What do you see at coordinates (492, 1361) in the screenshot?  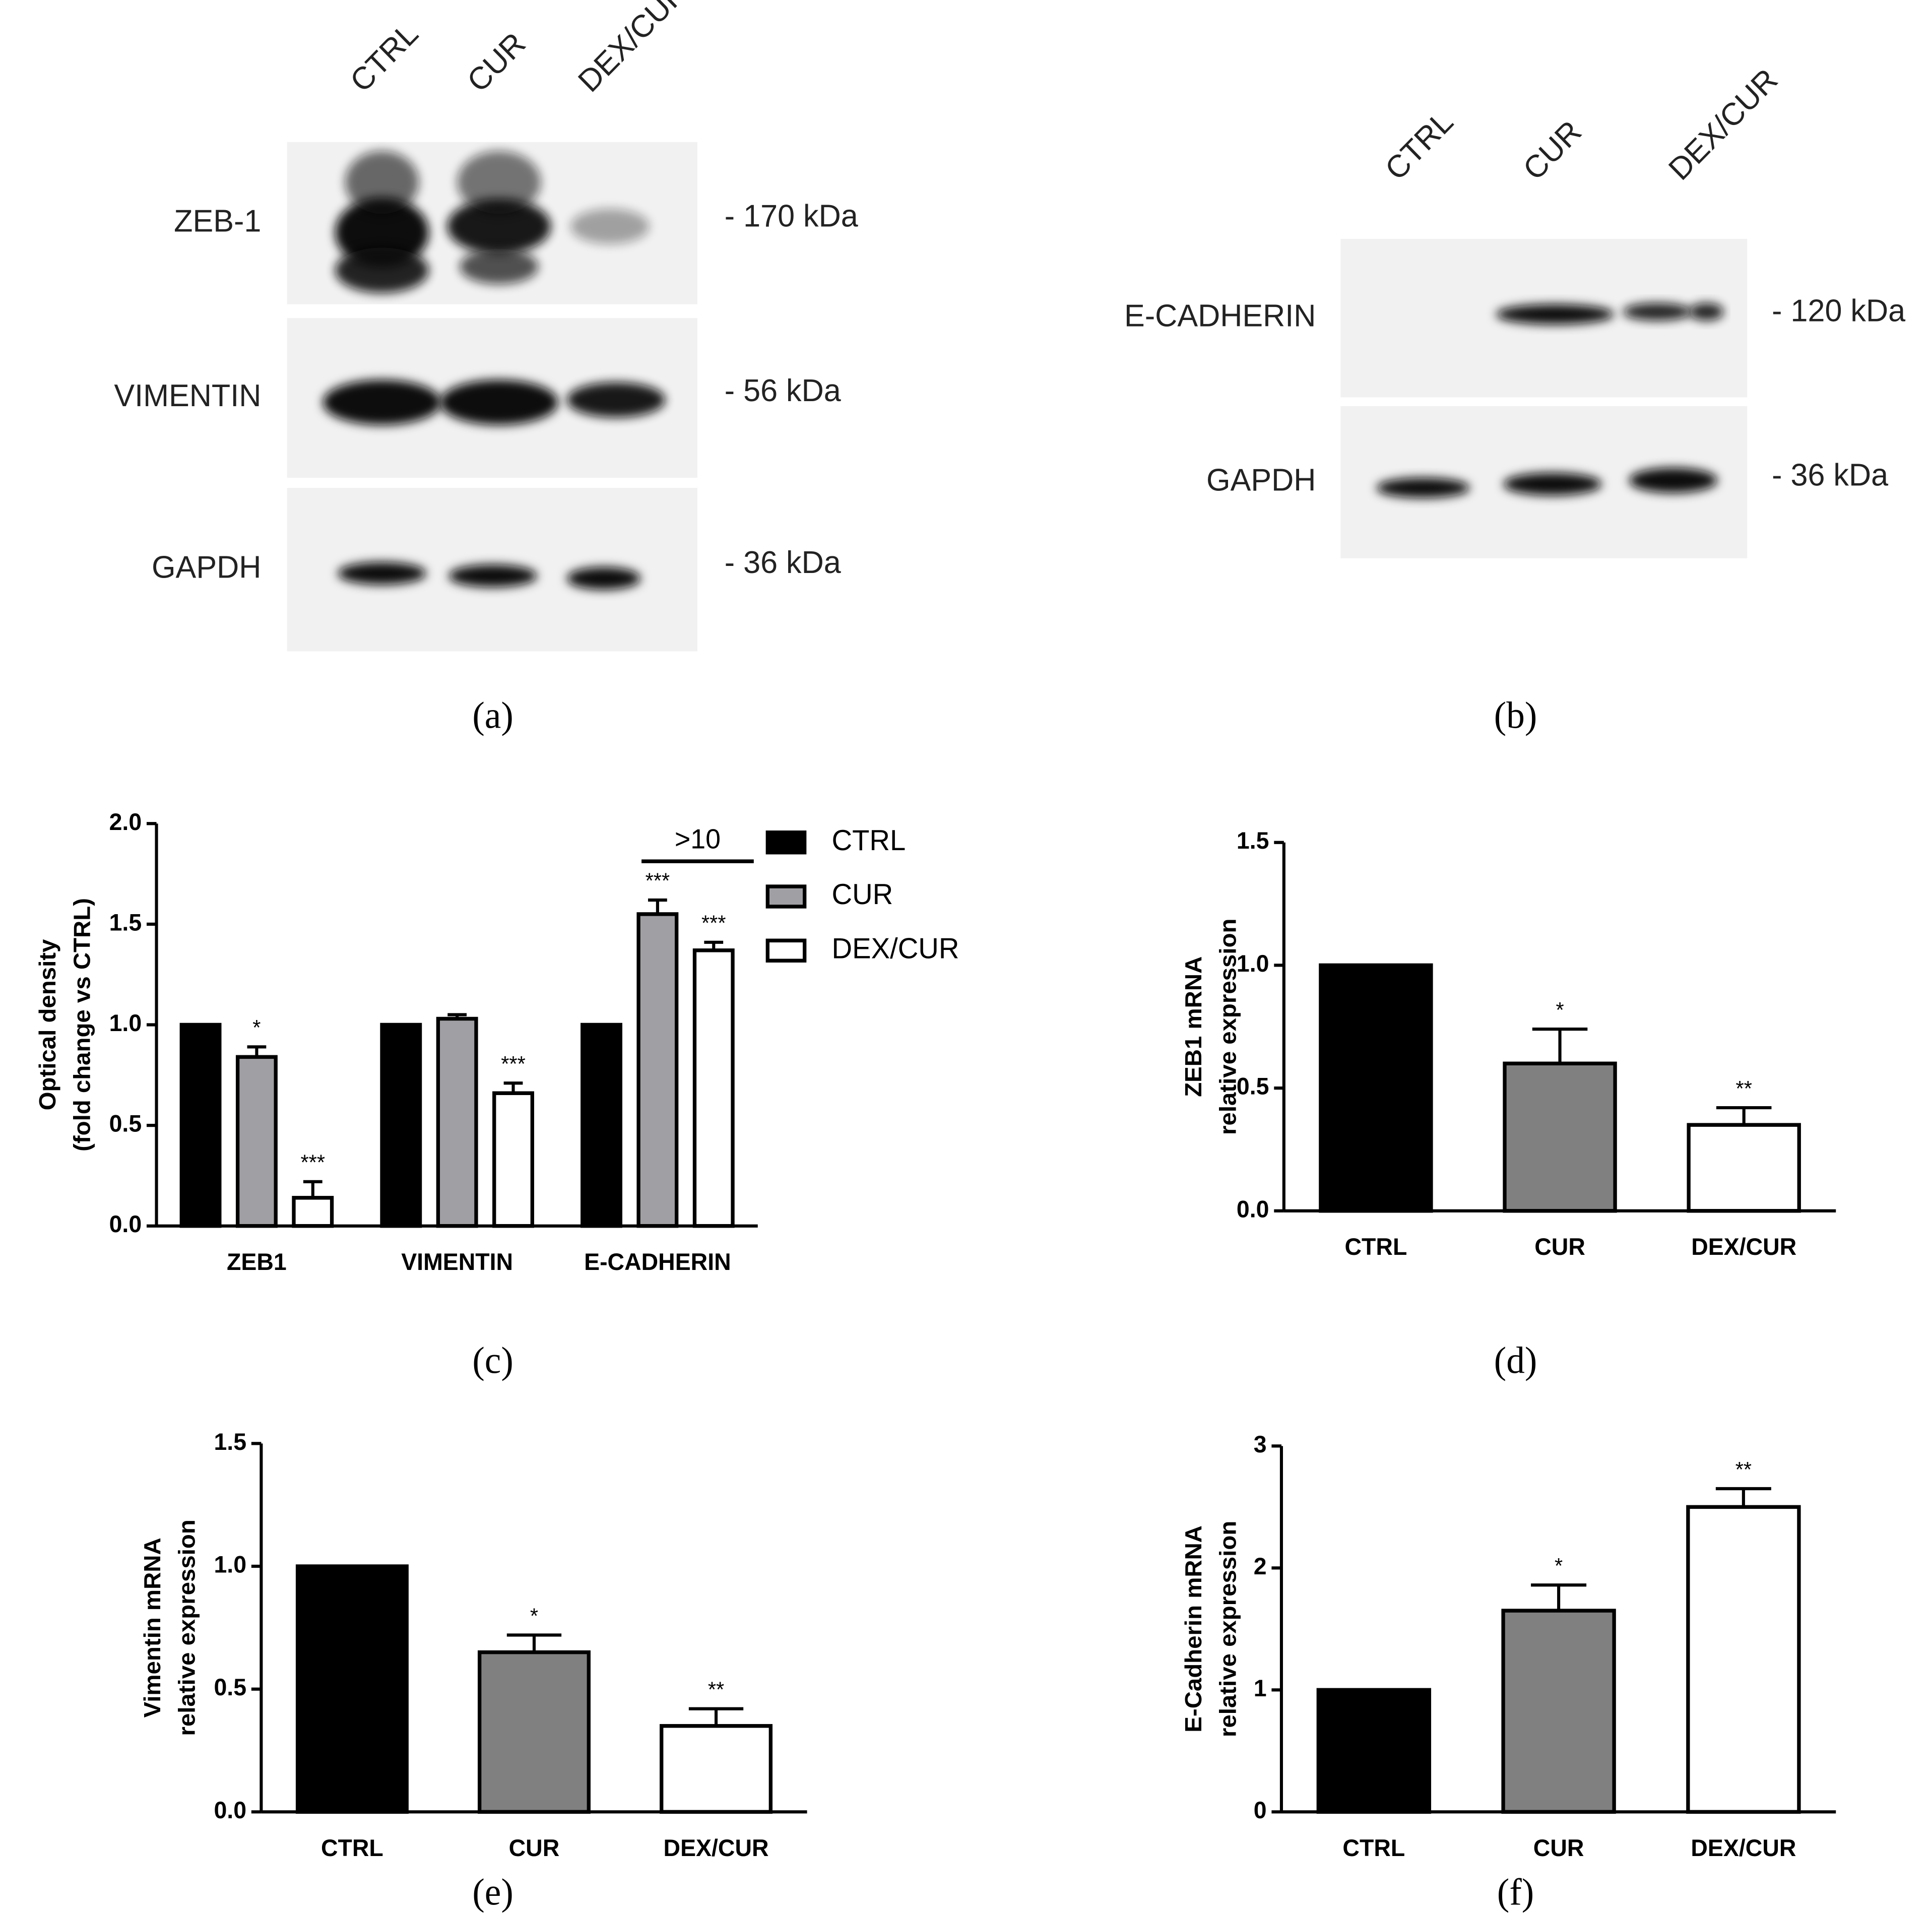 I see `panel-label: (c)` at bounding box center [492, 1361].